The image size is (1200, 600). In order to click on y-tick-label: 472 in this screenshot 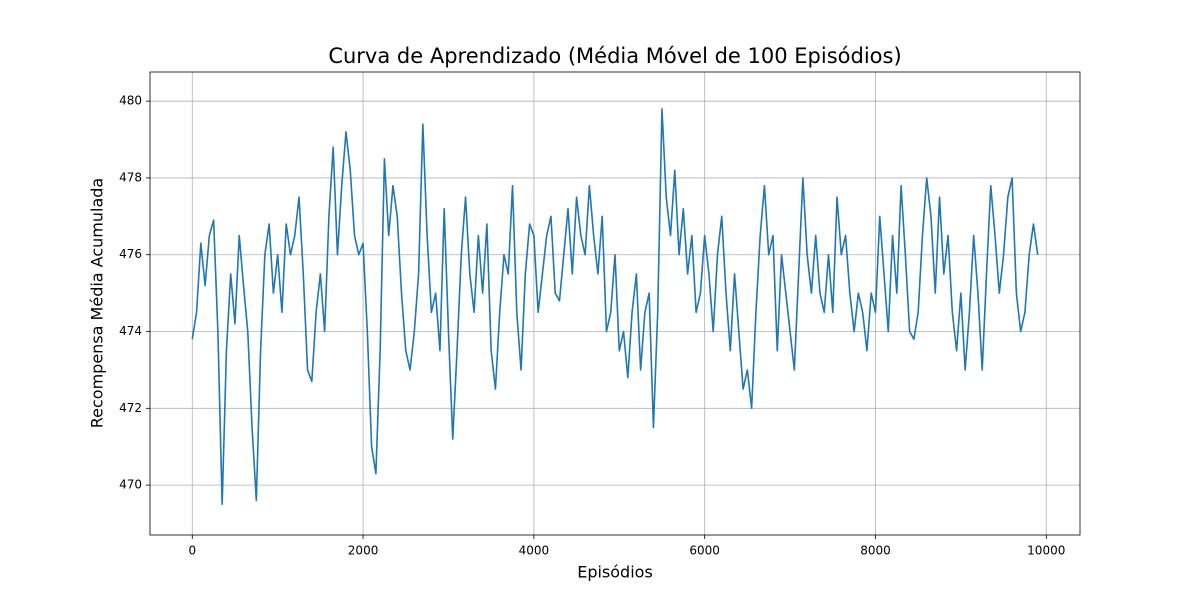, I will do `click(130, 408)`.